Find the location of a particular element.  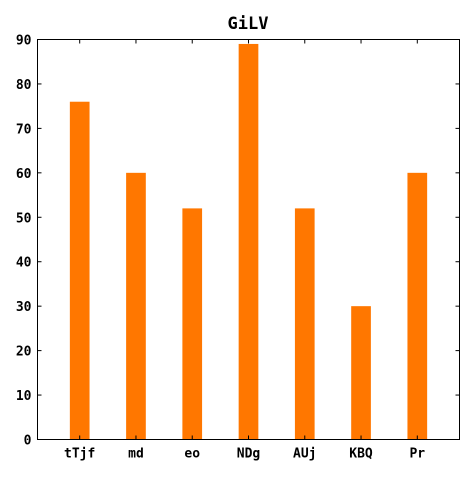

chart-title: GiLV is located at coordinates (248, 24).